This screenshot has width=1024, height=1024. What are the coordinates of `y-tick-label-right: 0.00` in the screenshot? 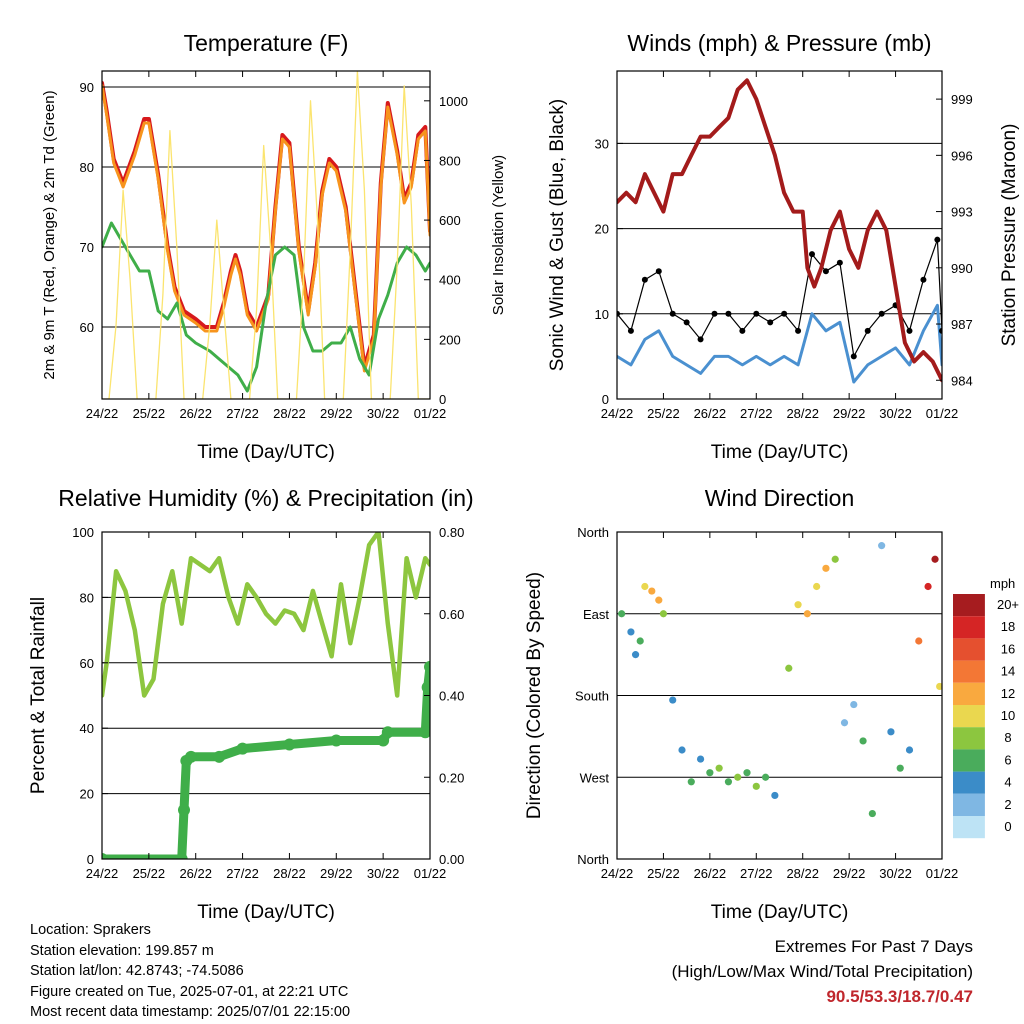 It's located at (451, 859).